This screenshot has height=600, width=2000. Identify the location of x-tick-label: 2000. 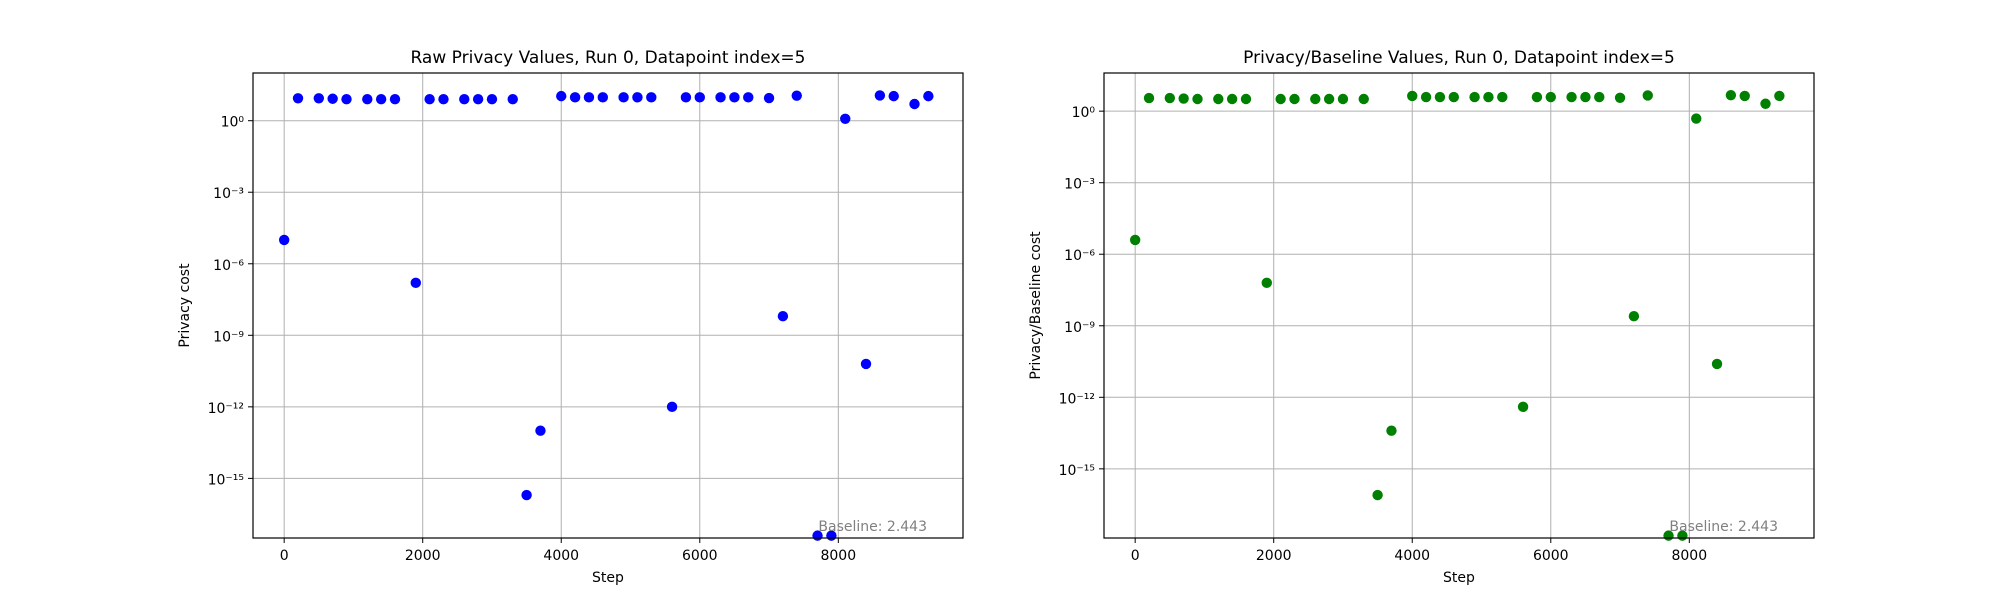
(423, 556).